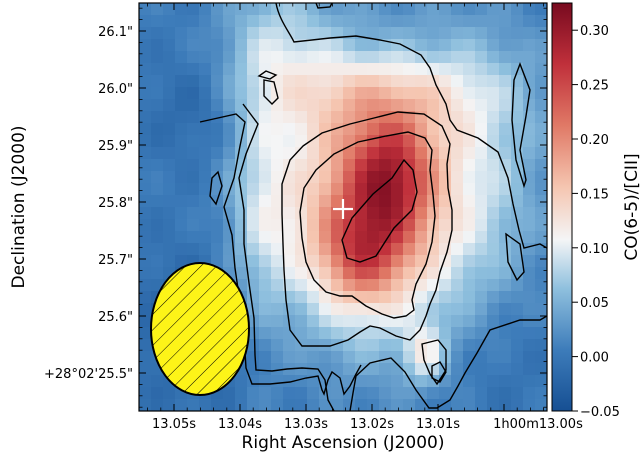  I want to click on contour-small-a, so click(267, 75).